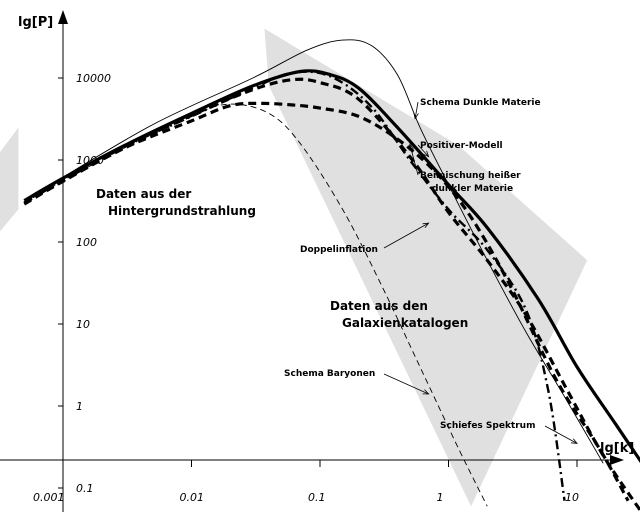  Describe the element at coordinates (63, 17) in the screenshot. I see `y-axis-arrow` at that location.